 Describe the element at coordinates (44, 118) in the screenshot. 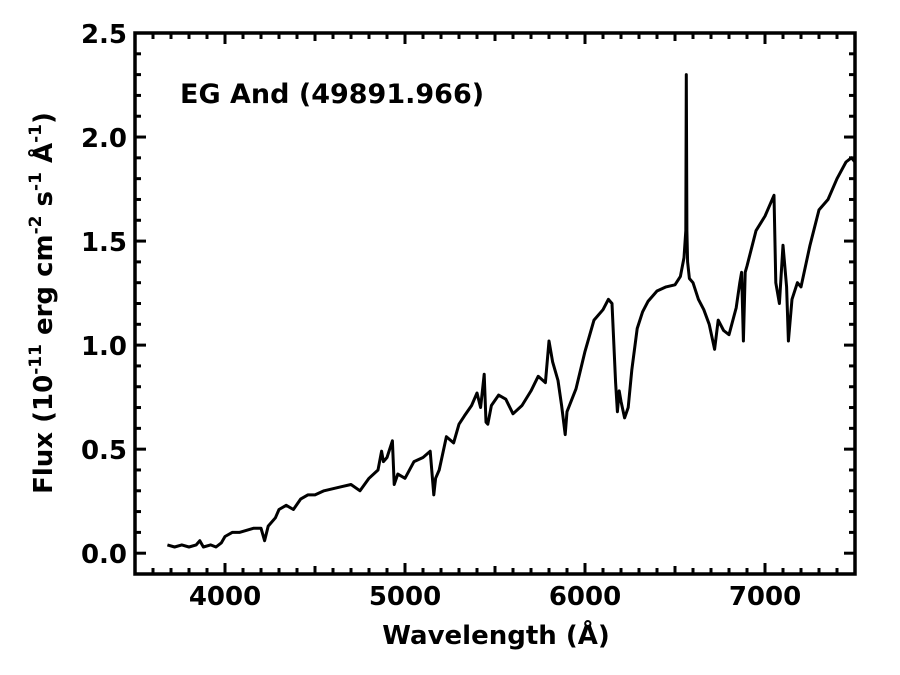

I see `y-axis-title-part: )` at that location.